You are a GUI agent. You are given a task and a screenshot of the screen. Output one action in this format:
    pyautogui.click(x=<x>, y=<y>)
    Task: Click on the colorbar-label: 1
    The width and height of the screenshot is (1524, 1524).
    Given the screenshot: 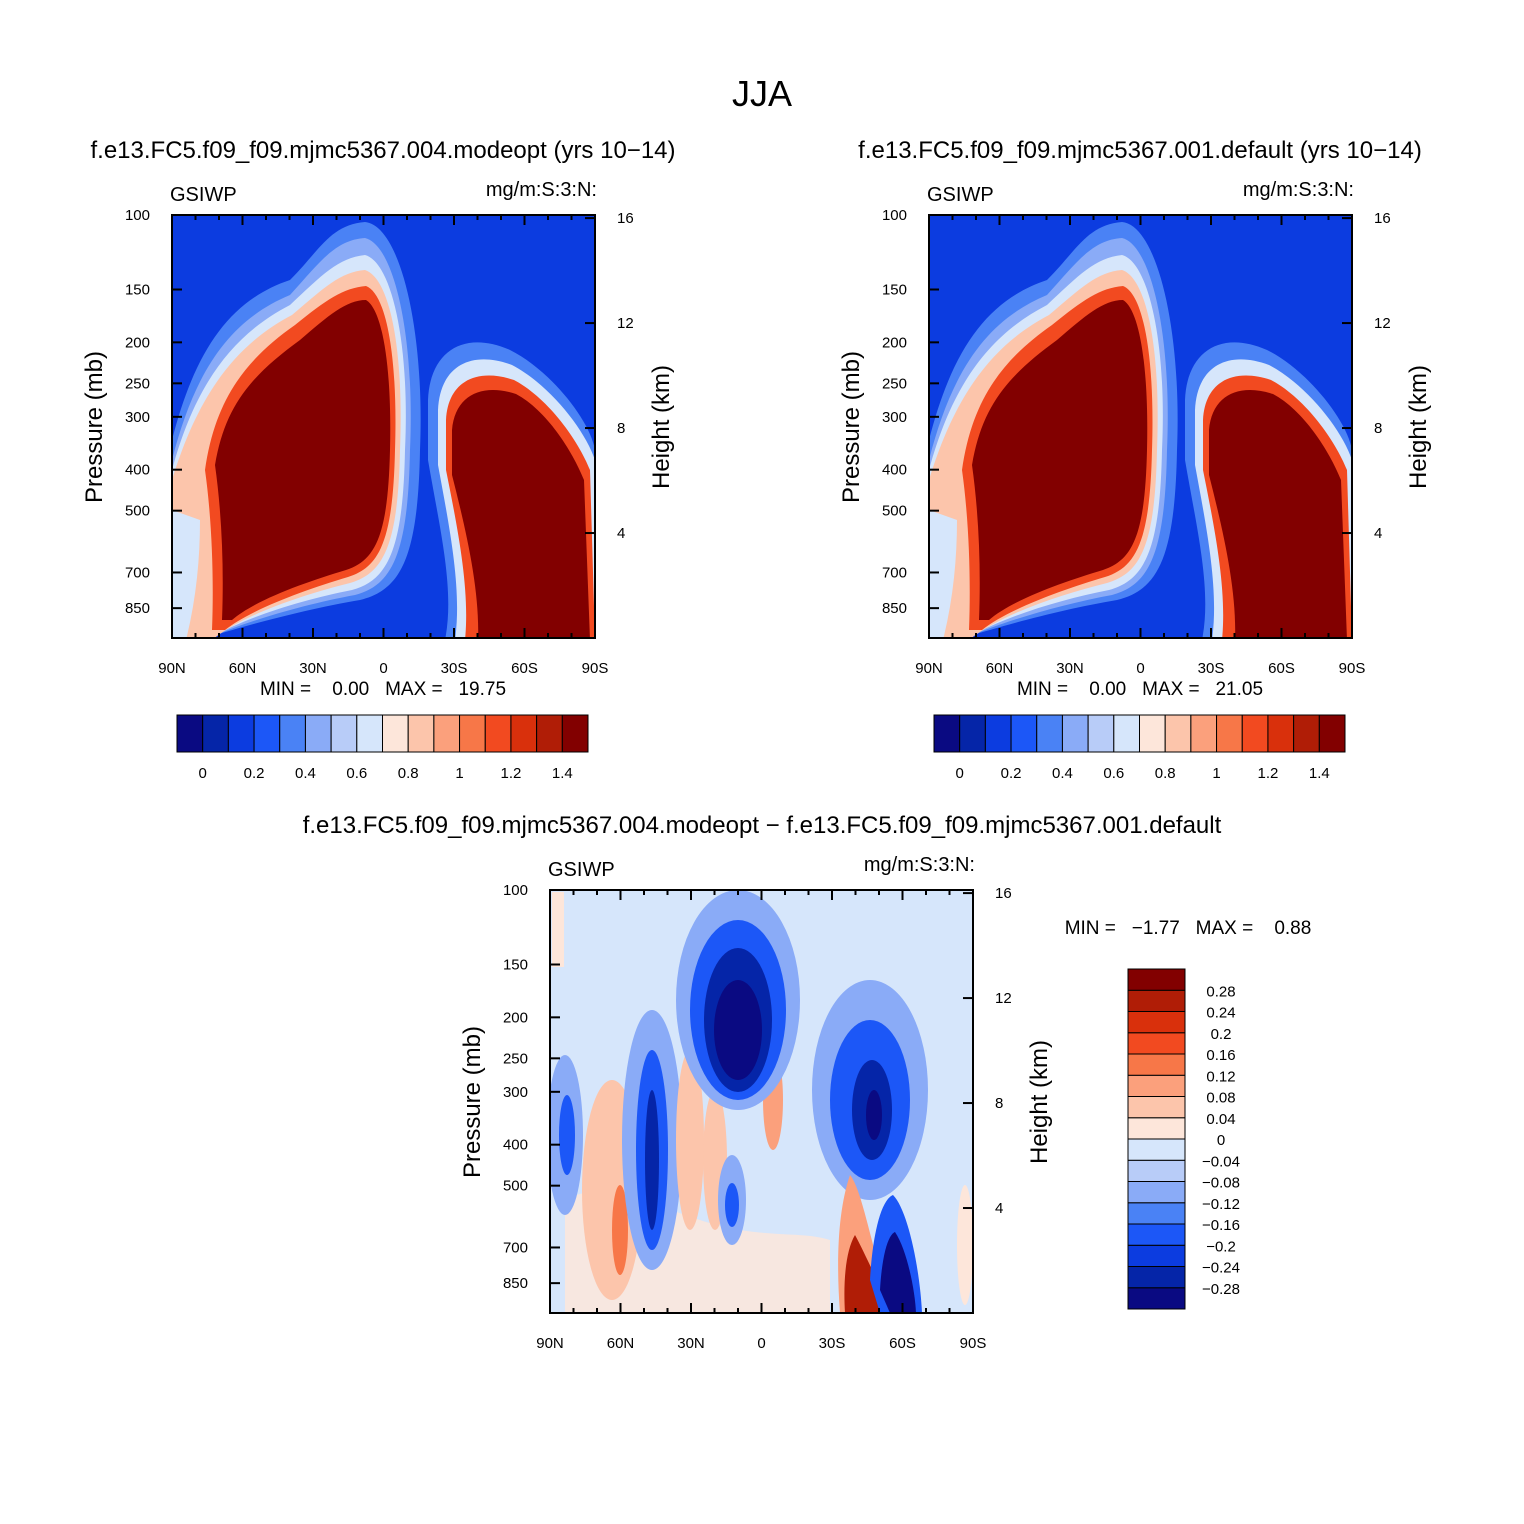 What is the action you would take?
    pyautogui.click(x=459, y=773)
    